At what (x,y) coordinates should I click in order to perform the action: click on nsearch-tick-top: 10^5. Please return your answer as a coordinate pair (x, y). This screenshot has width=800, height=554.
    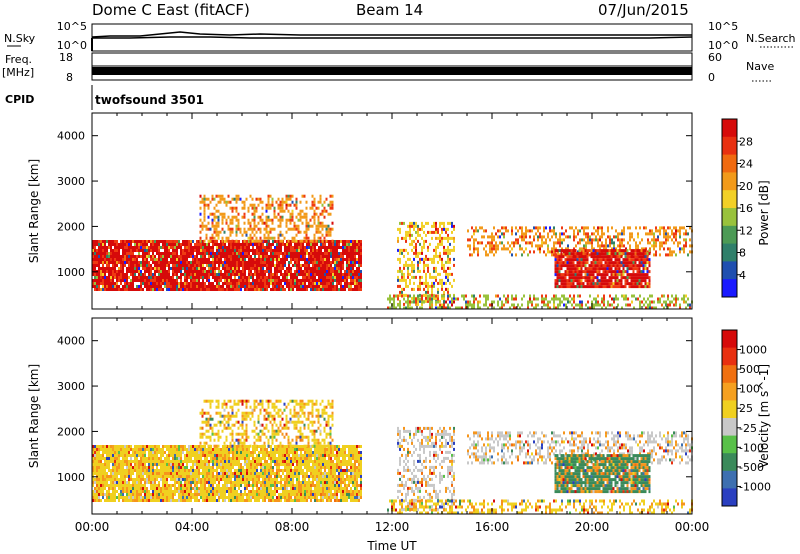
    Looking at the image, I should click on (723, 26).